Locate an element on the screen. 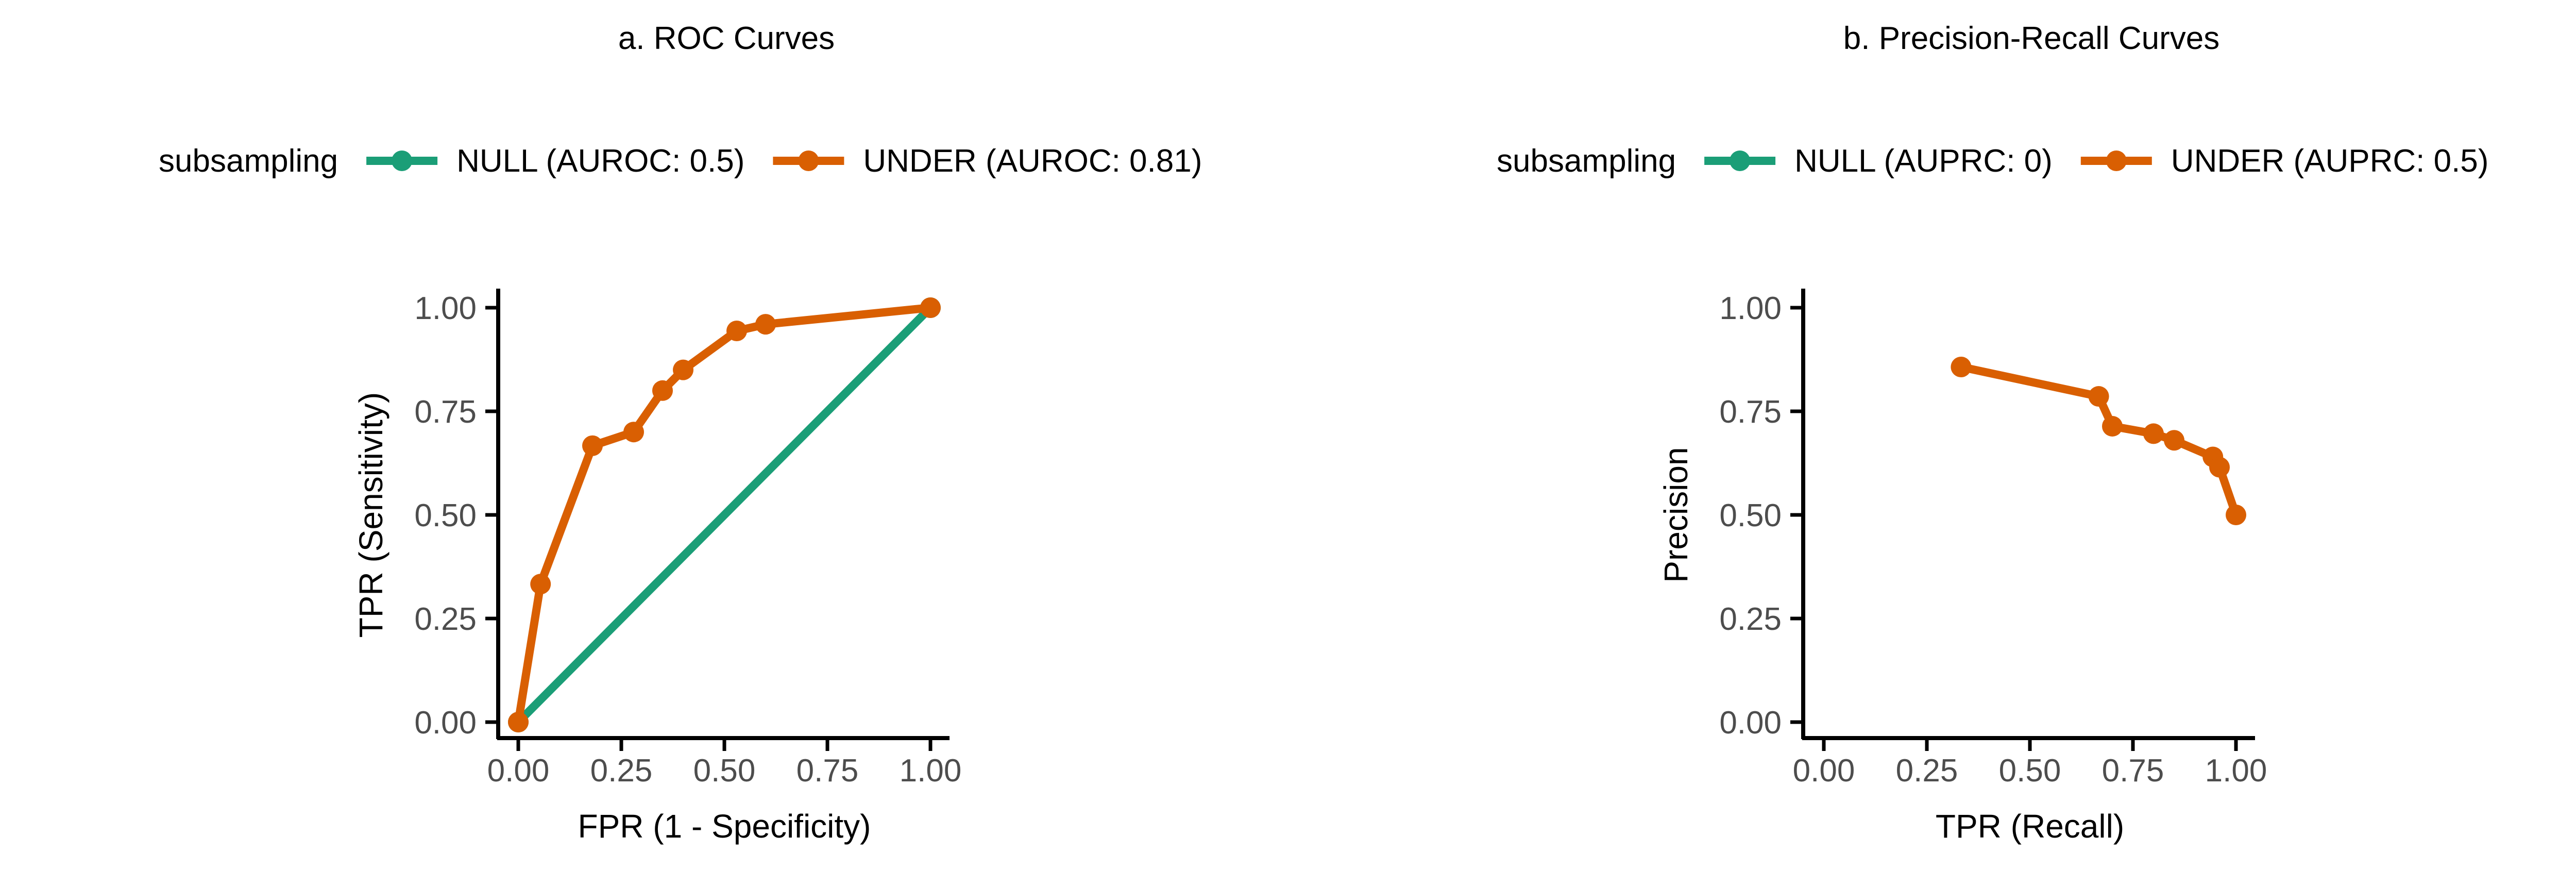 The height and width of the screenshot is (869, 2576). series-line is located at coordinates (724, 515).